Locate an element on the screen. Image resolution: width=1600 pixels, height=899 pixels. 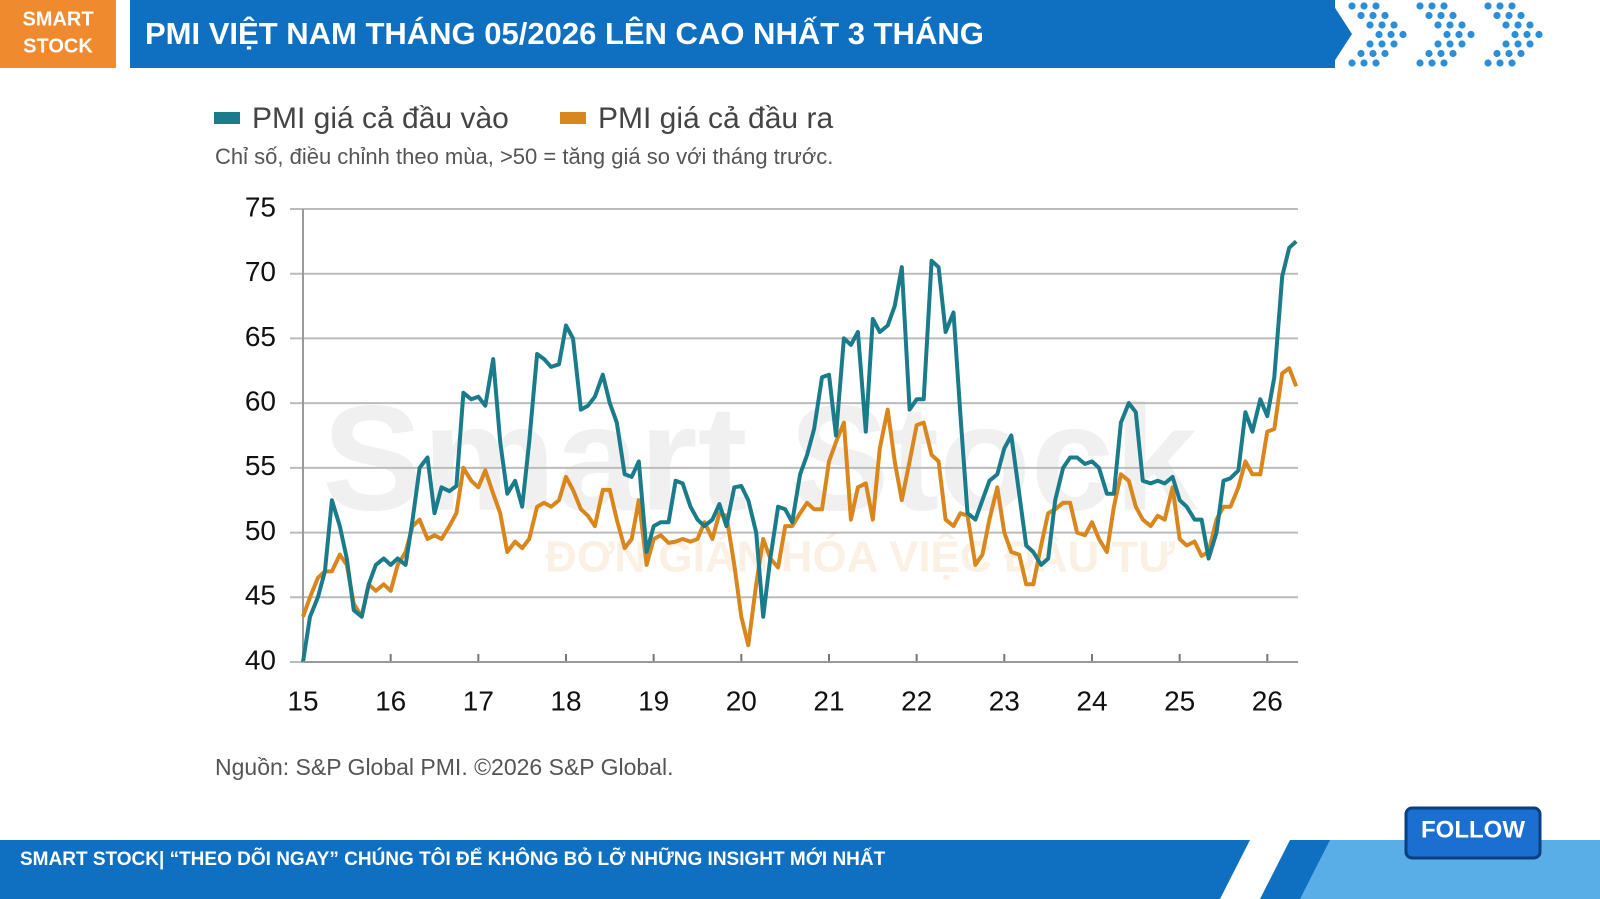
header-arrow is located at coordinates (1341, 34).